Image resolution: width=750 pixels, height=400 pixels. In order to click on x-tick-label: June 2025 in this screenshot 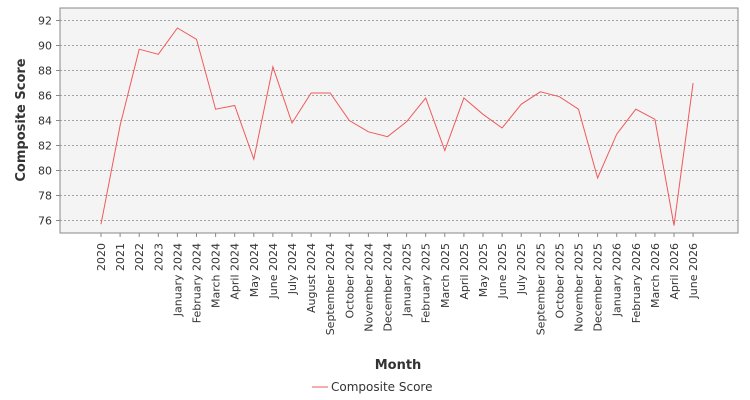, I will do `click(502, 271)`.